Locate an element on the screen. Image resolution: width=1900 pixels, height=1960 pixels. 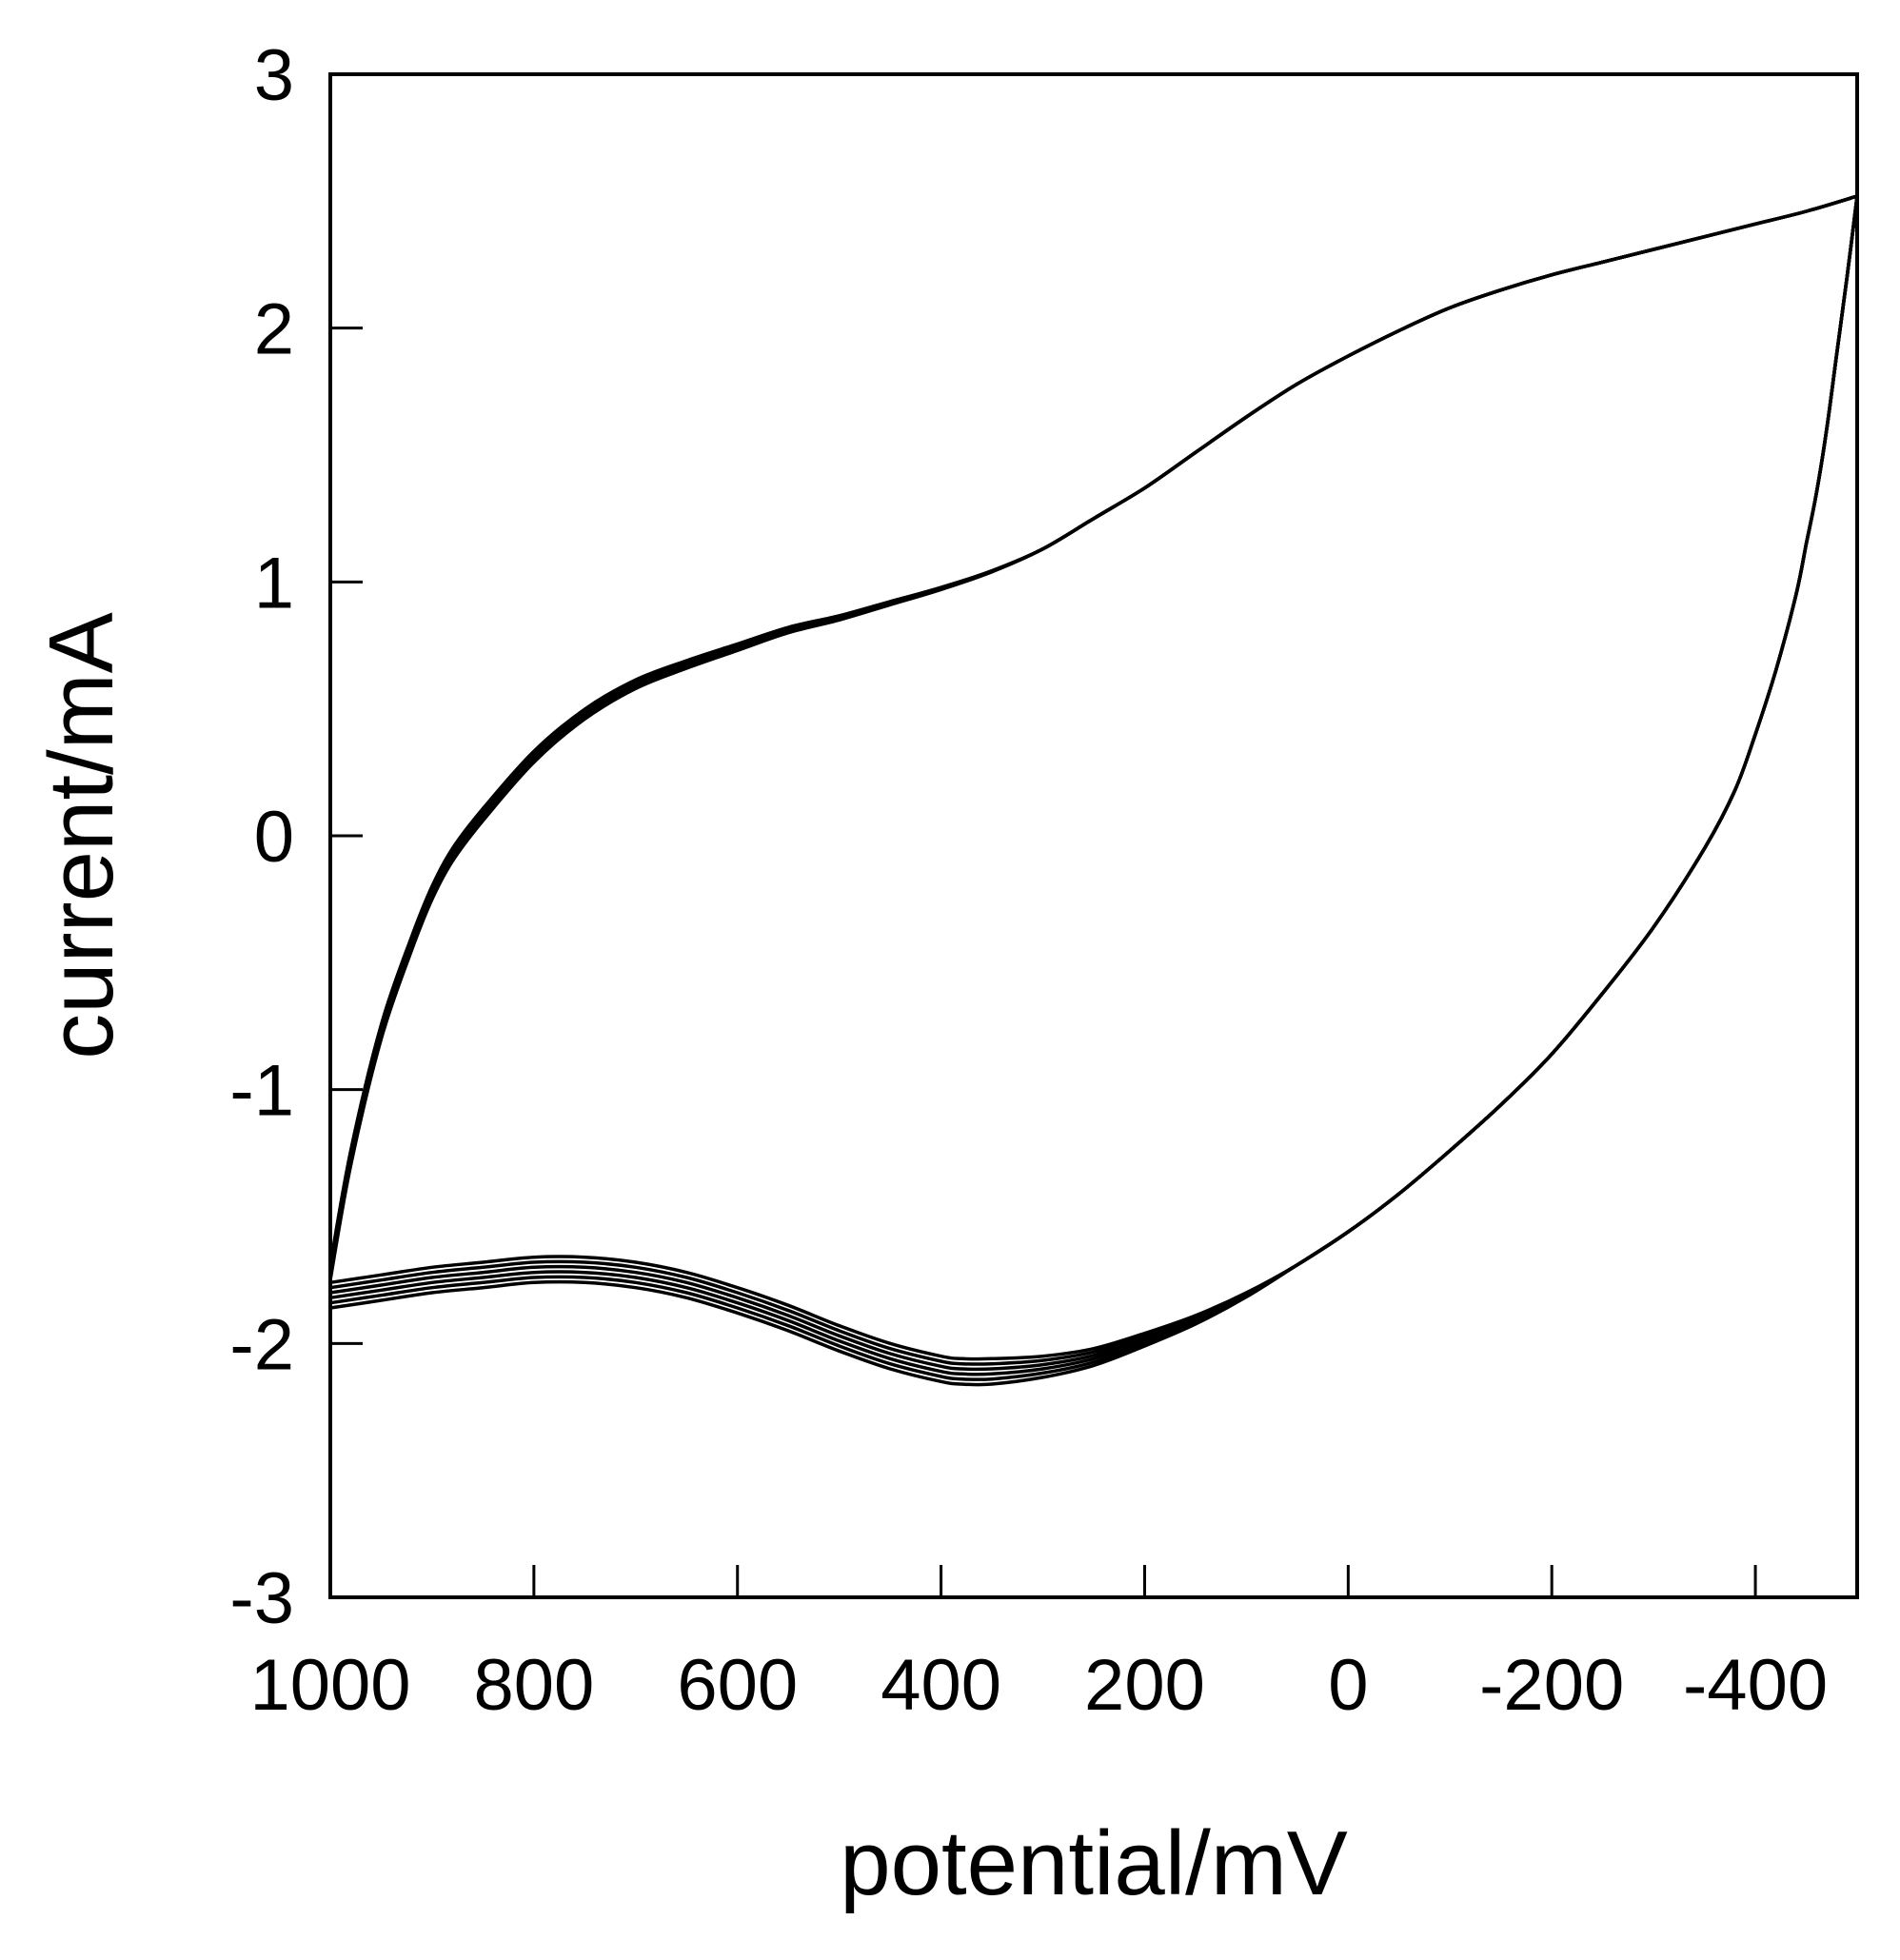
x-tick-label: 1000 is located at coordinates (329, 1686).